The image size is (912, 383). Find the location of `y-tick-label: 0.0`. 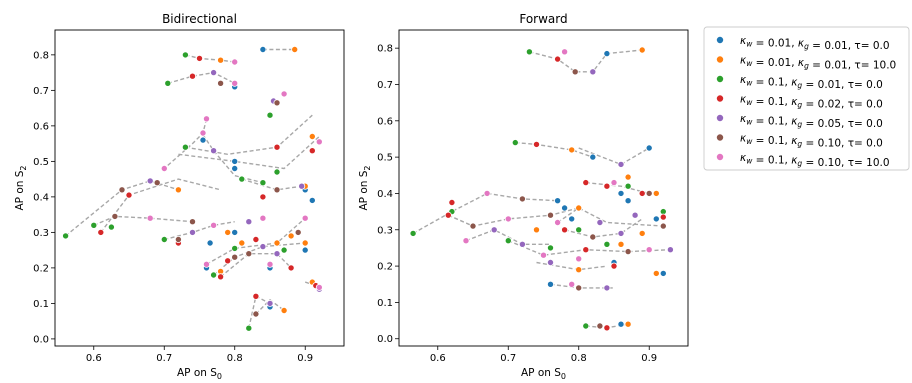

y-tick-label: 0.0 is located at coordinates (41, 339).